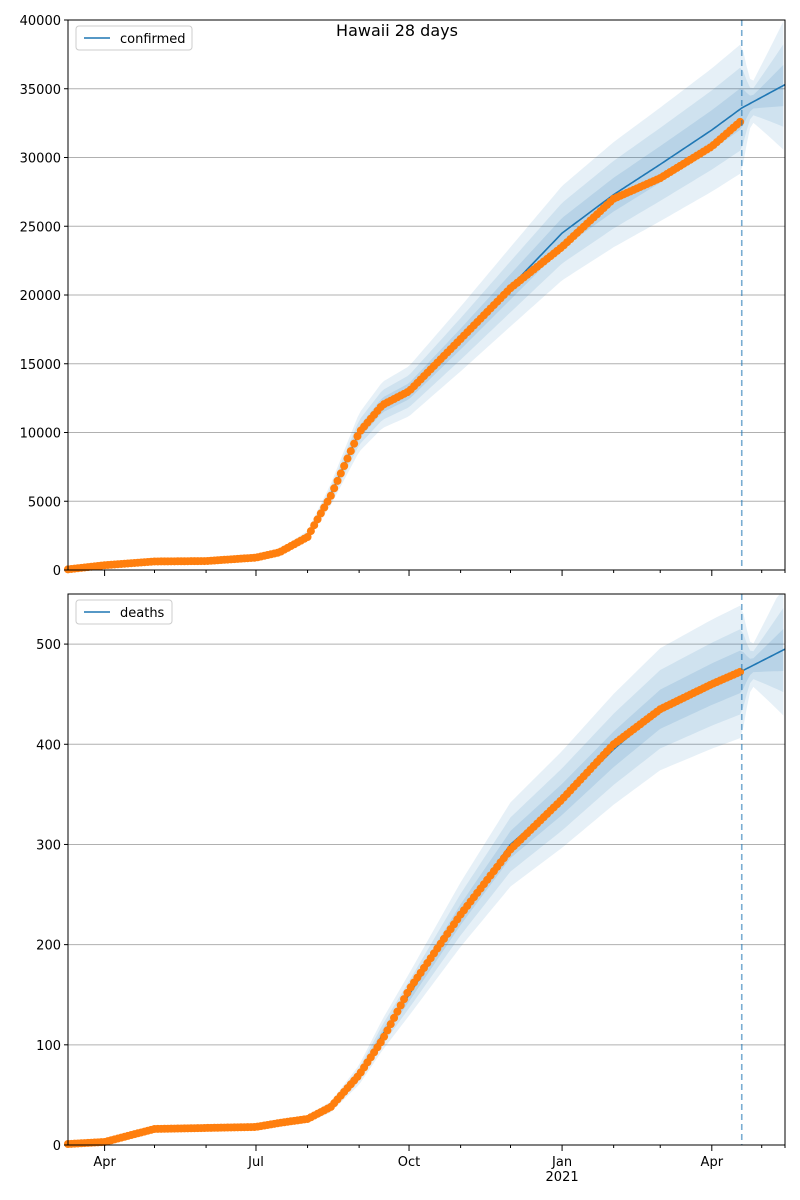  Describe the element at coordinates (40, 434) in the screenshot. I see `y-tick-label: 10000` at that location.